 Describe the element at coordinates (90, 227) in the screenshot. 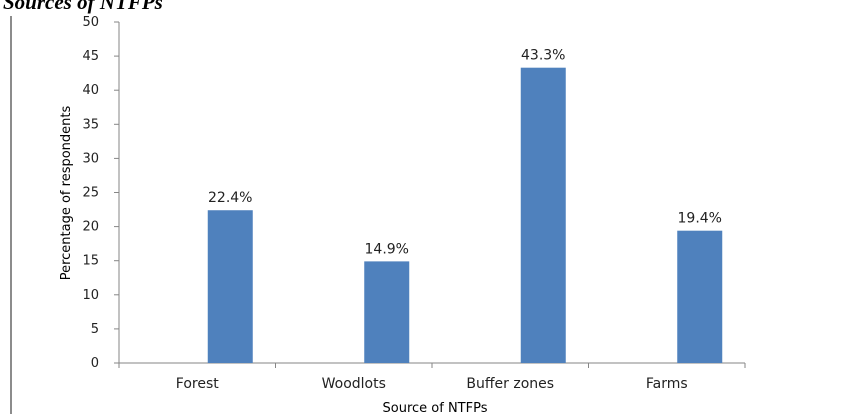

I see `y-tick-label: 20` at that location.